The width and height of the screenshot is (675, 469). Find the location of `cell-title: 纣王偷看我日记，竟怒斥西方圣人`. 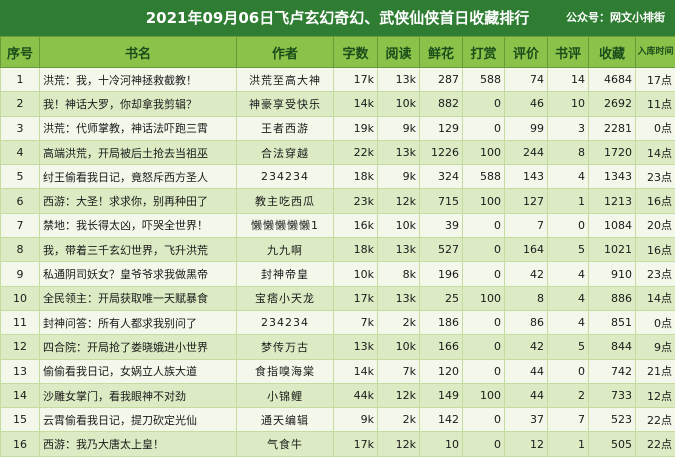

cell-title: 纣王偷看我日记，竟怒斥西方圣人 is located at coordinates (138, 177).